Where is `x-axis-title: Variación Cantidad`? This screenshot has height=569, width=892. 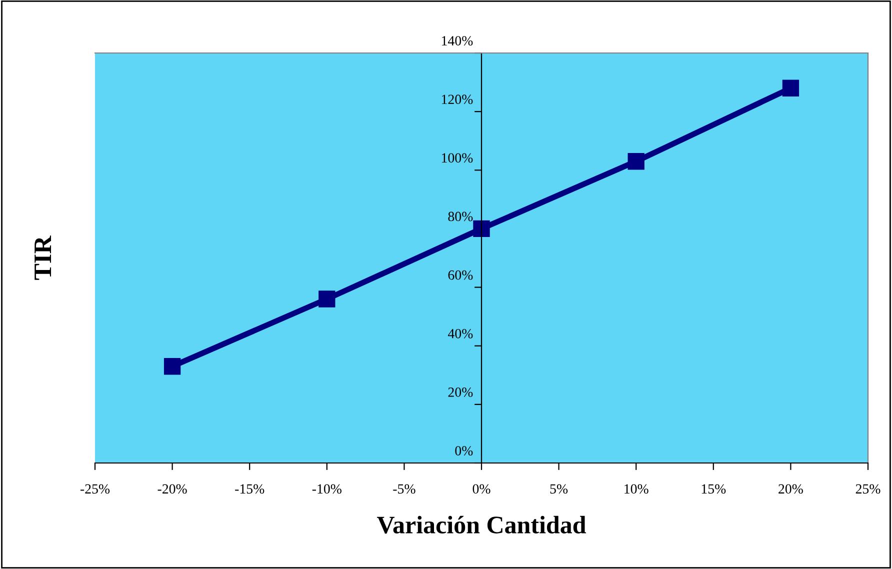 x-axis-title: Variación Cantidad is located at coordinates (481, 525).